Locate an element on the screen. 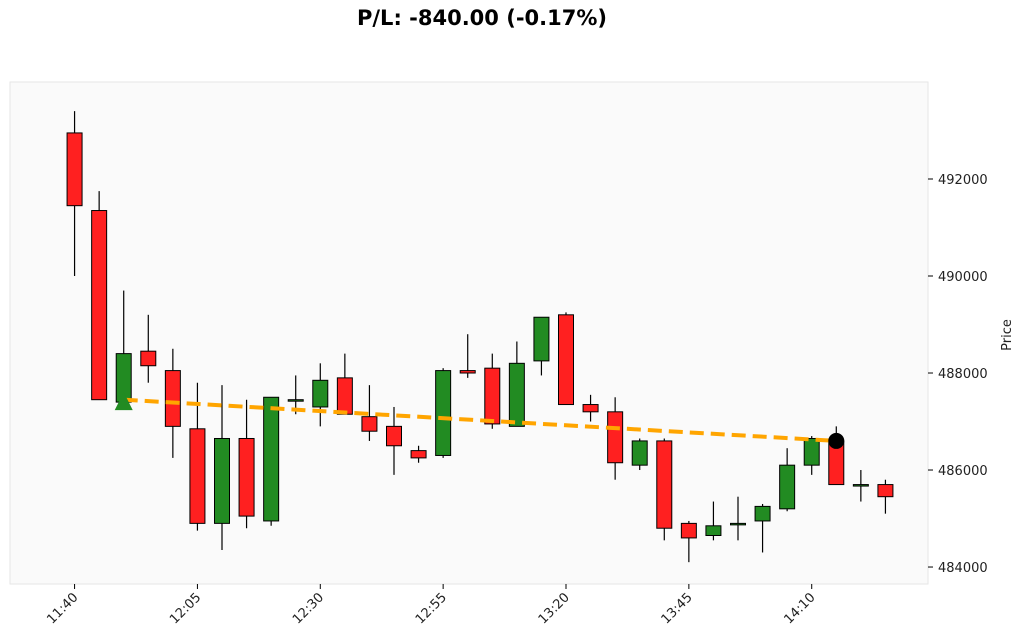 This screenshot has height=644, width=1024. x-tick-label: 14:10 is located at coordinates (799, 608).